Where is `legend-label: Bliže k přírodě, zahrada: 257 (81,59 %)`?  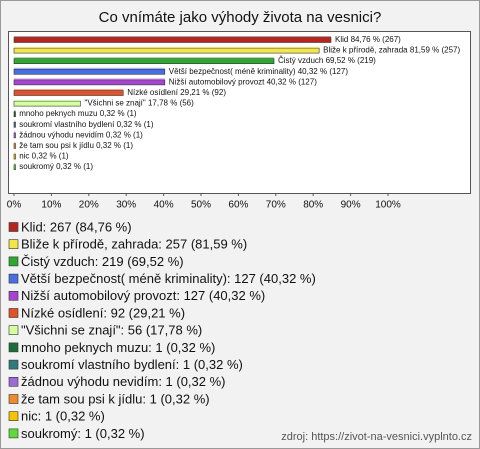 legend-label: Bliže k přírodě, zahrada: 257 (81,59 %) is located at coordinates (134, 244).